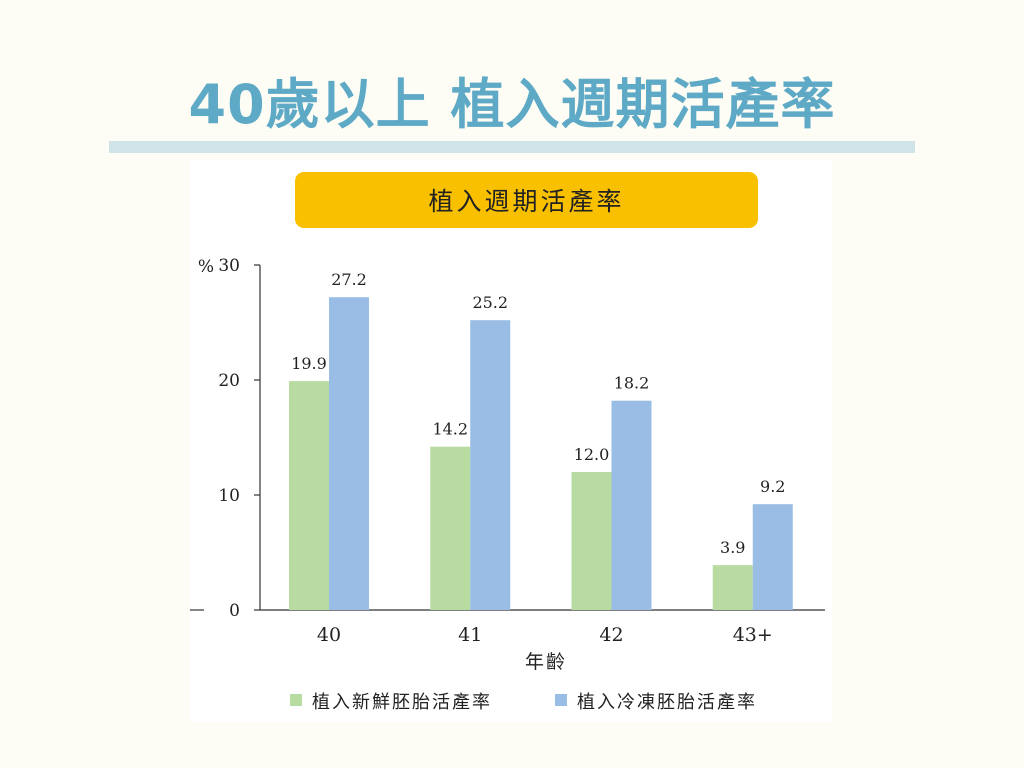  I want to click on title-divider, so click(512, 147).